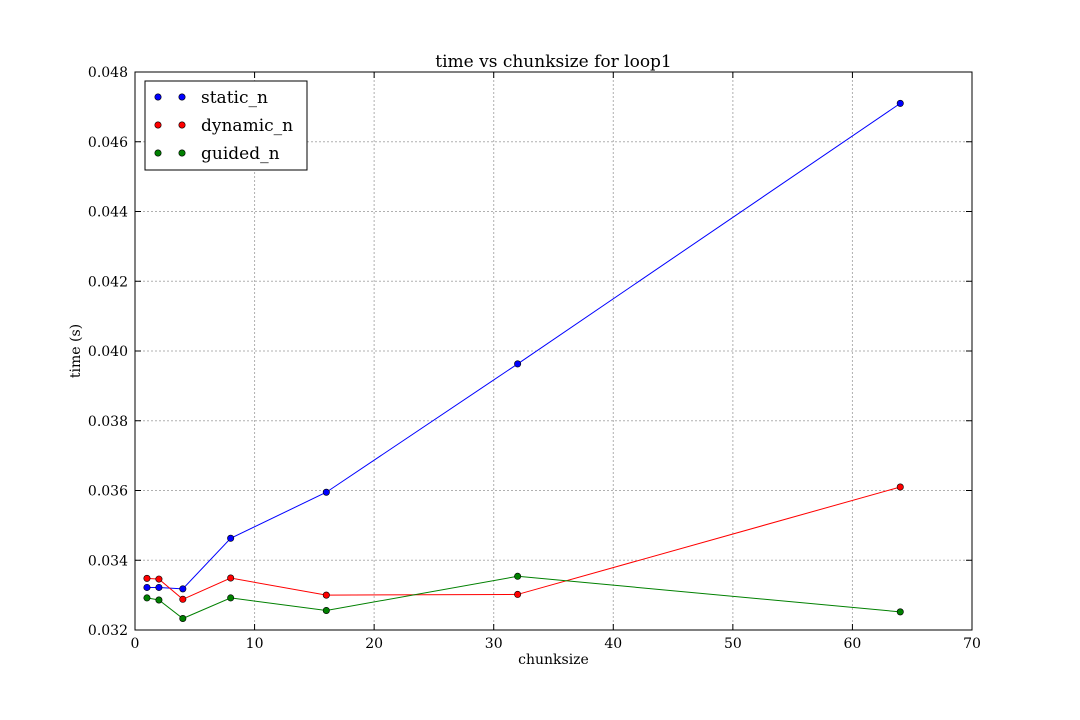  I want to click on legend-label: static_n, so click(234, 98).